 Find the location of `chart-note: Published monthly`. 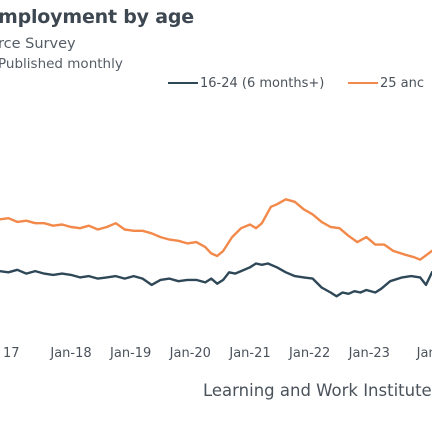

chart-note: Published monthly is located at coordinates (61, 64).